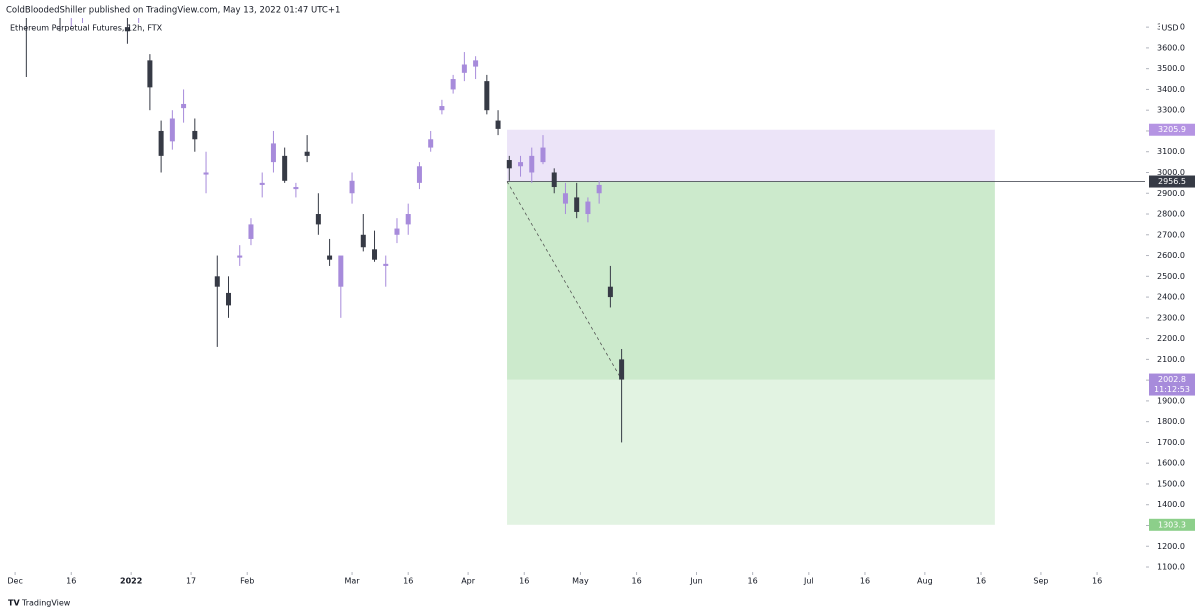  What do you see at coordinates (1171, 400) in the screenshot?
I see `y-tick-label: 1900.0` at bounding box center [1171, 400].